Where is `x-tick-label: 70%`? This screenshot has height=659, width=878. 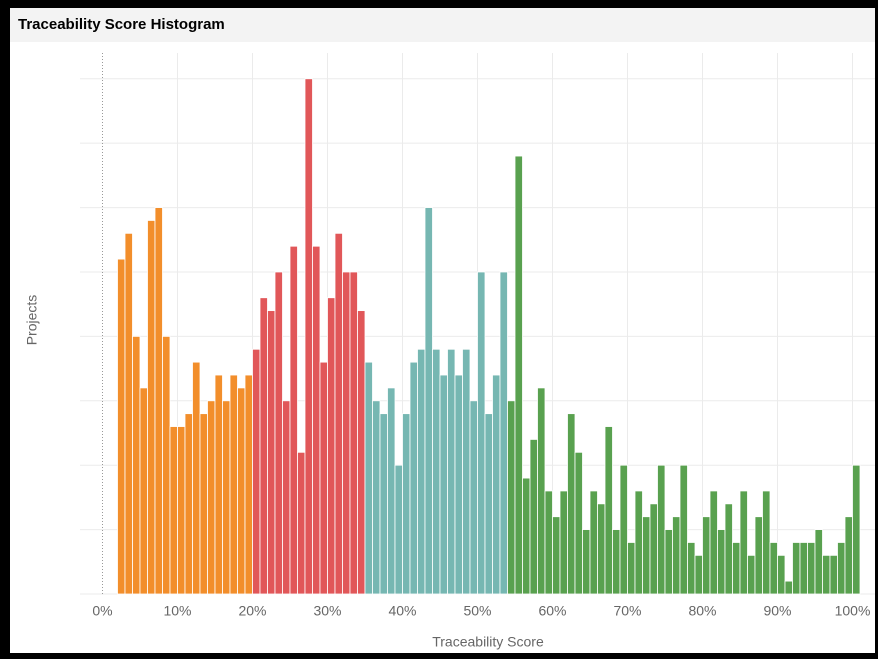 x-tick-label: 70% is located at coordinates (627, 611).